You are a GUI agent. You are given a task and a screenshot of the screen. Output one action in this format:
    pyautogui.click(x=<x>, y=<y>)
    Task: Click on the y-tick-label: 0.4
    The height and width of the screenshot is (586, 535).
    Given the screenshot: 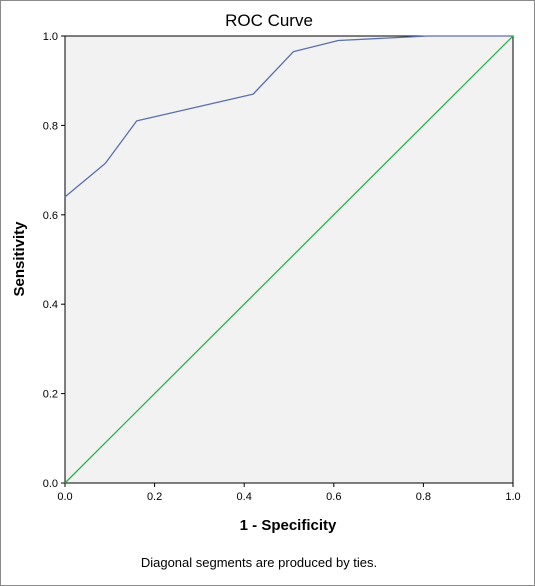 What is the action you would take?
    pyautogui.click(x=50, y=305)
    